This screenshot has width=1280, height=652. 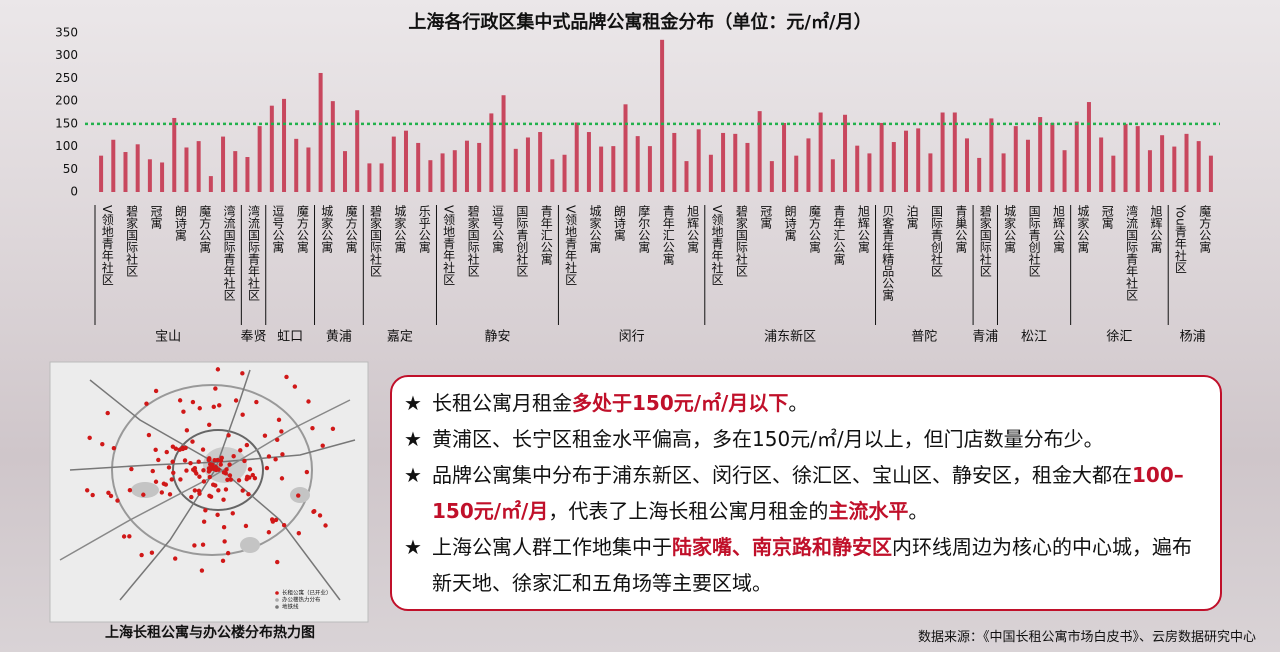 What do you see at coordinates (680, 403) in the screenshot?
I see `highlight-text: 多处于150元/㎡/月以下` at bounding box center [680, 403].